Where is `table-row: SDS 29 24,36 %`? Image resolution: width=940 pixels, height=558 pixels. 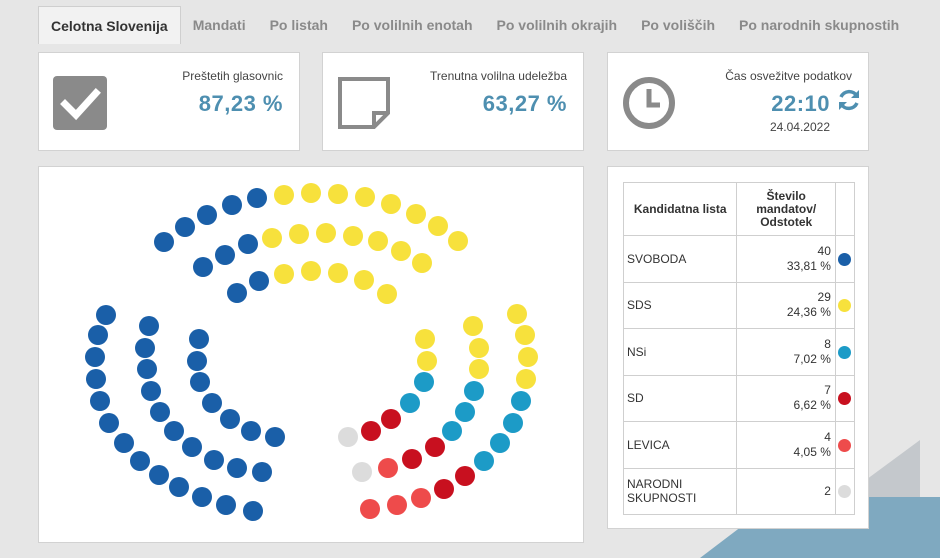
table-row: SDS 29 24,36 % is located at coordinates (739, 305).